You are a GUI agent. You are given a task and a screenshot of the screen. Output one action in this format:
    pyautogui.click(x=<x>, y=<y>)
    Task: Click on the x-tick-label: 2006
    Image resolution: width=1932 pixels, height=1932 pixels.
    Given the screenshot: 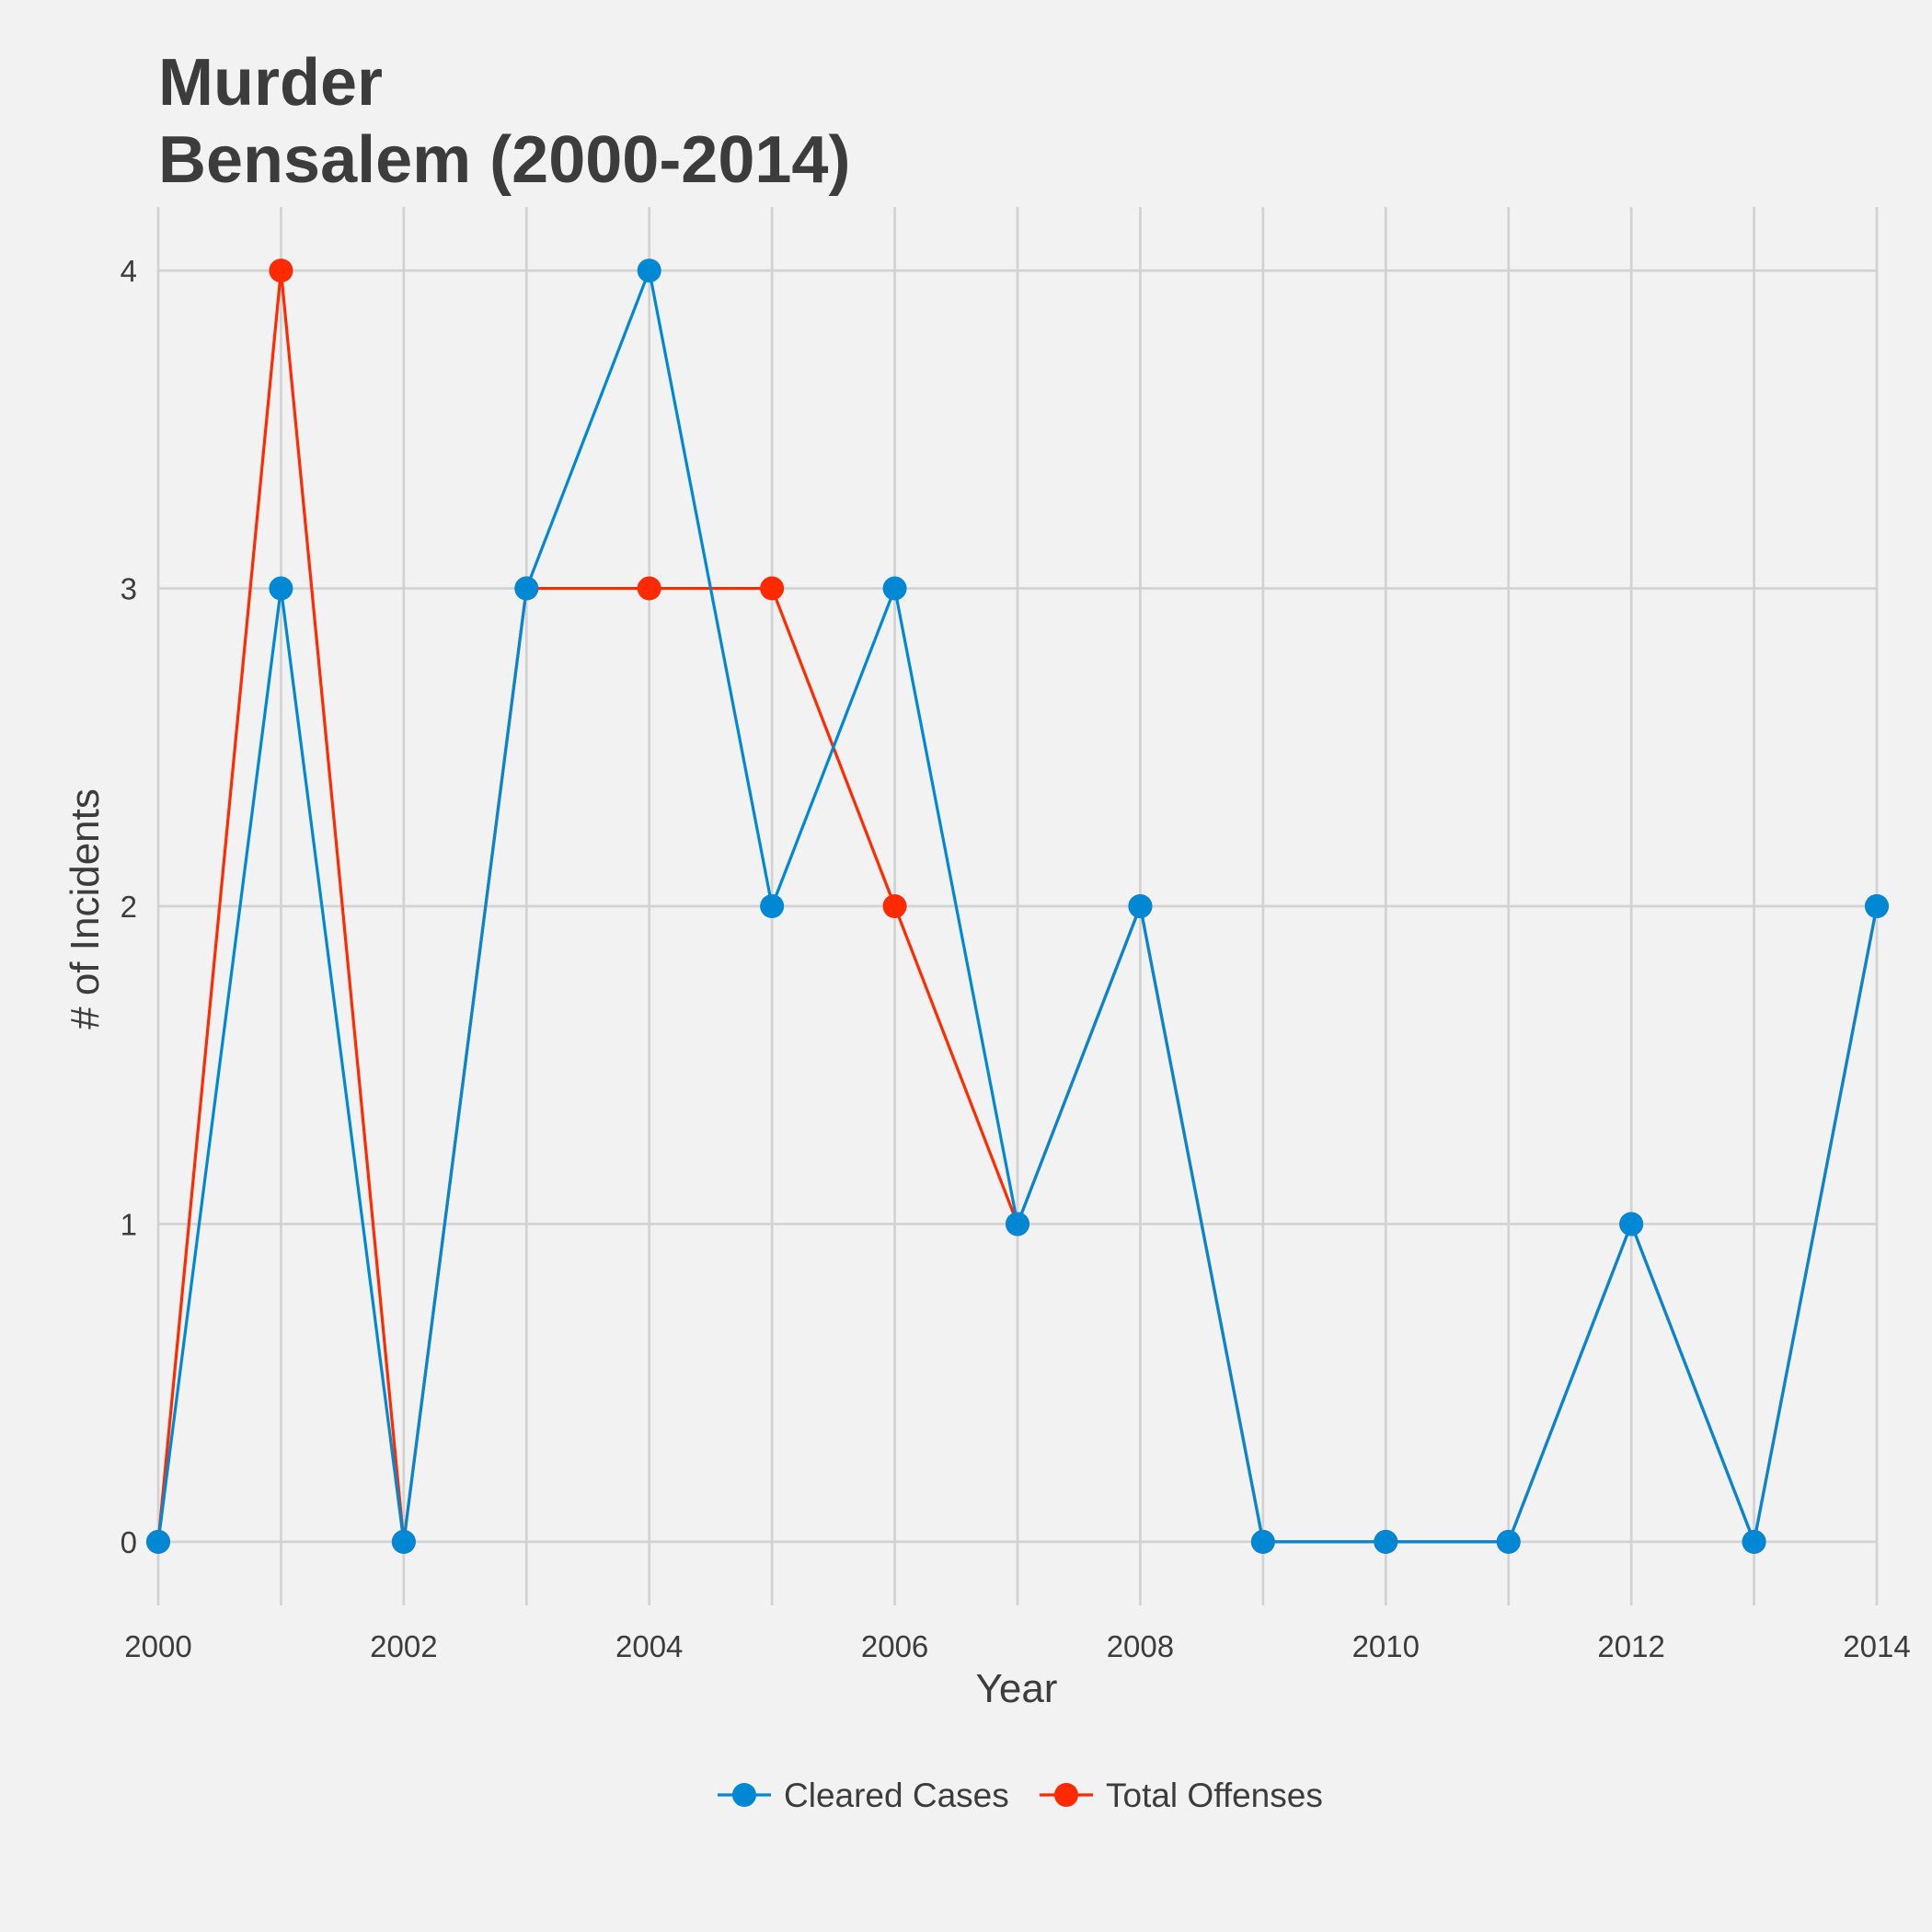 What is the action you would take?
    pyautogui.click(x=894, y=1646)
    